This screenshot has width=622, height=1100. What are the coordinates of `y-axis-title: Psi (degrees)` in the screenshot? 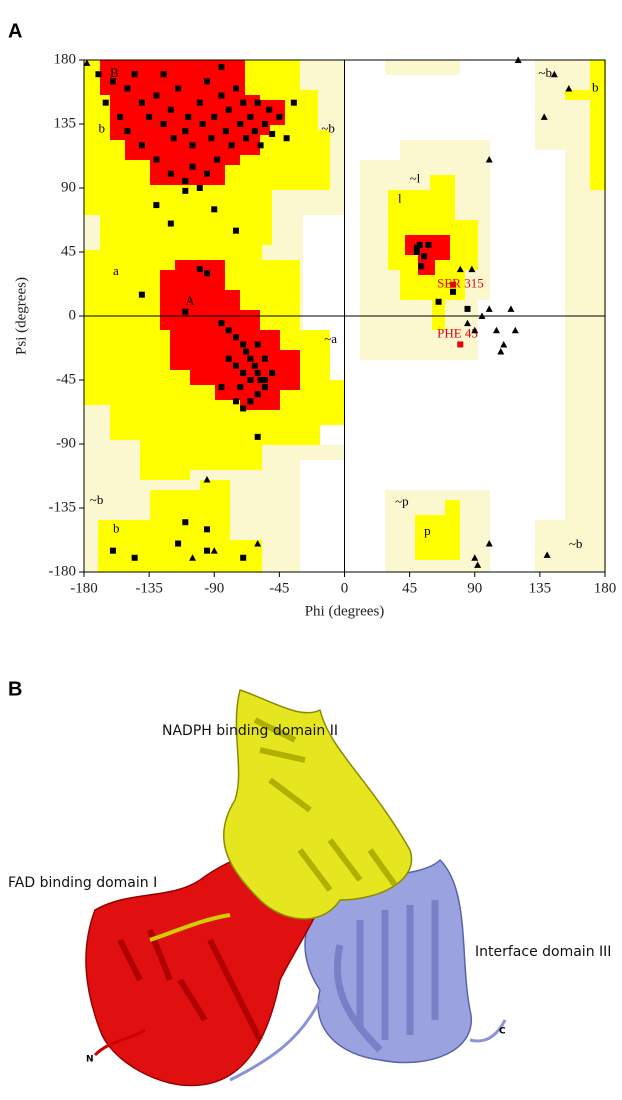 It's located at (21, 316).